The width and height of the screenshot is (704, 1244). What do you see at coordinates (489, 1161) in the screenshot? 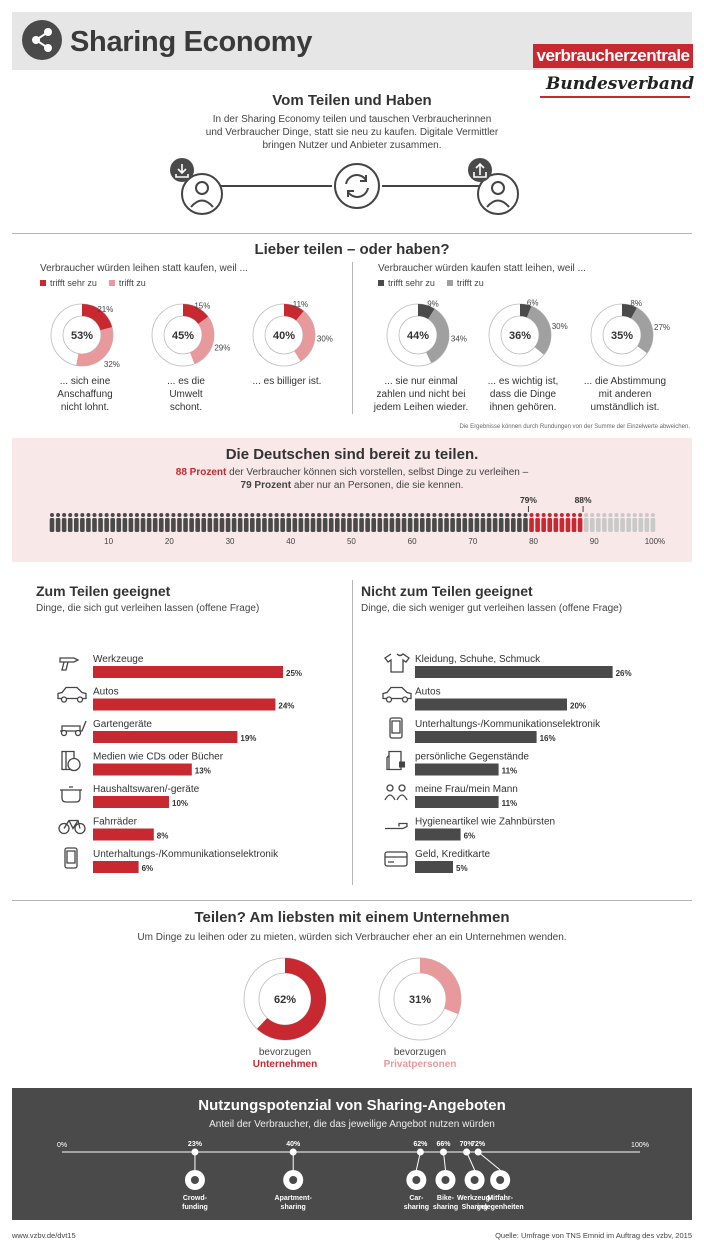
I see `connector-line` at bounding box center [489, 1161].